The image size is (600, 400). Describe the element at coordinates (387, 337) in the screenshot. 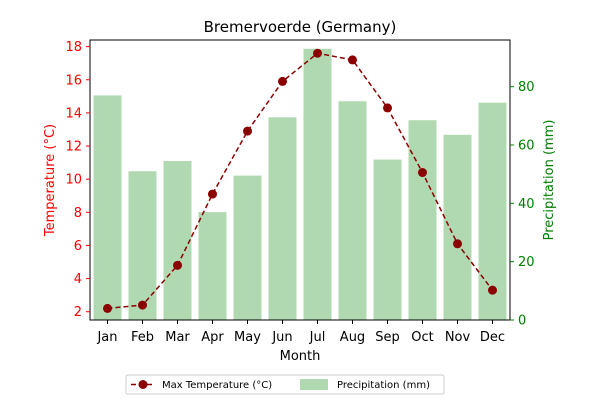

I see `x-tick-label: Sep` at that location.